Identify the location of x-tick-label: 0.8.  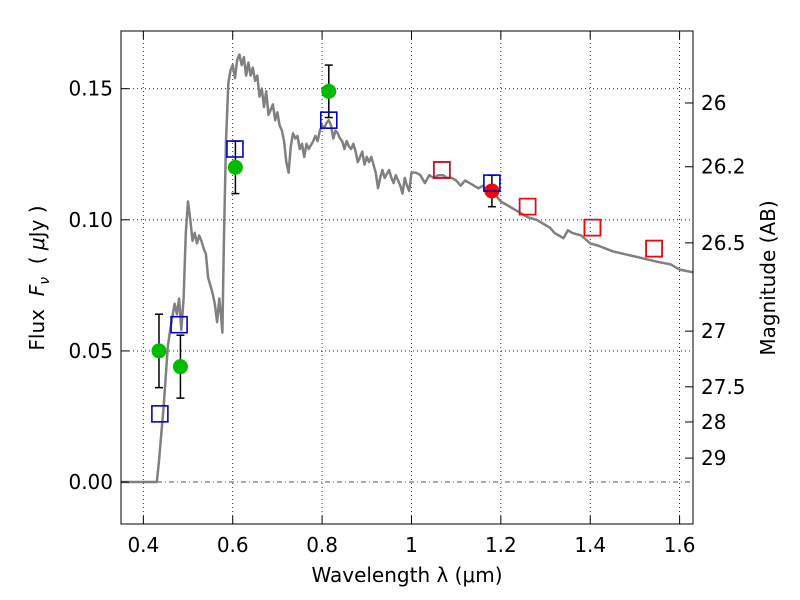
(322, 545).